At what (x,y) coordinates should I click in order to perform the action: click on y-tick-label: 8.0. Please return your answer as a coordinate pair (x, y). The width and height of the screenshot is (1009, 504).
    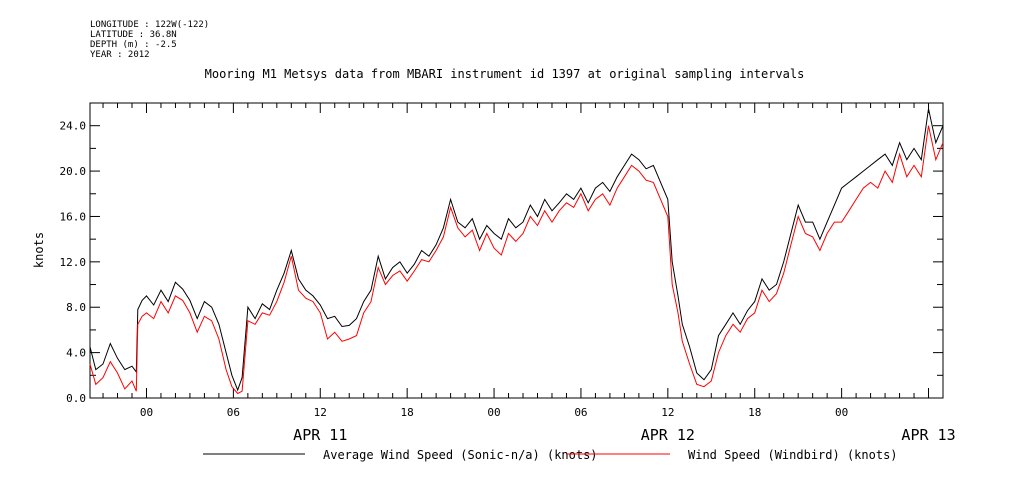
    Looking at the image, I should click on (76, 307).